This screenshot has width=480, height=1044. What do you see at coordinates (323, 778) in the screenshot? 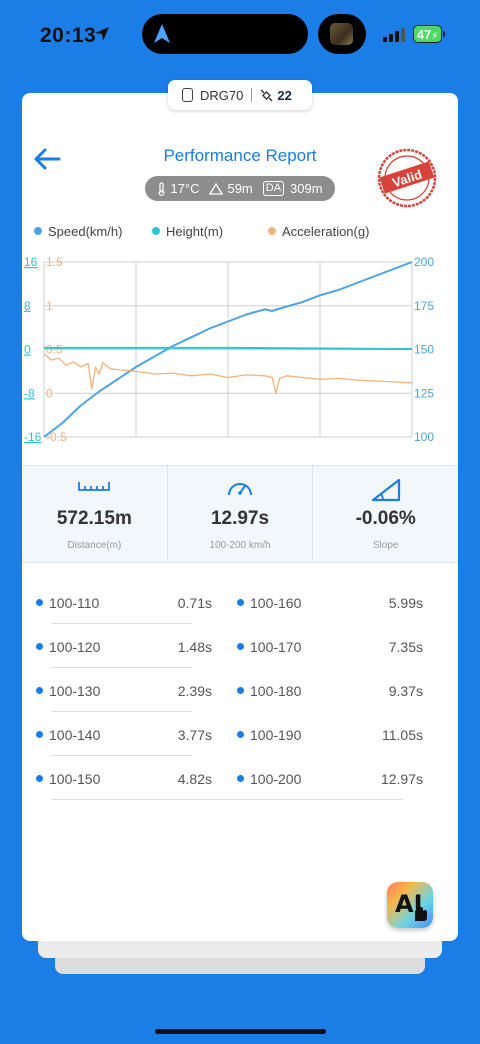
I see `interval-item: 100-200 12.97s` at bounding box center [323, 778].